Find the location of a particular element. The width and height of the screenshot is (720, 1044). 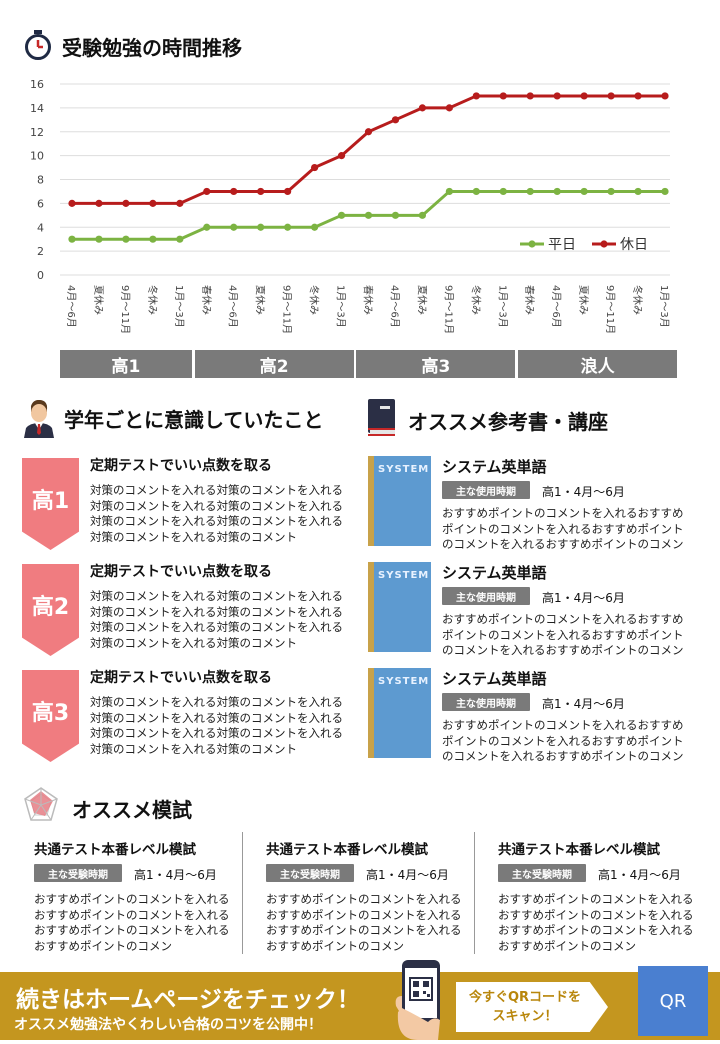

book-icon is located at coordinates (382, 419).